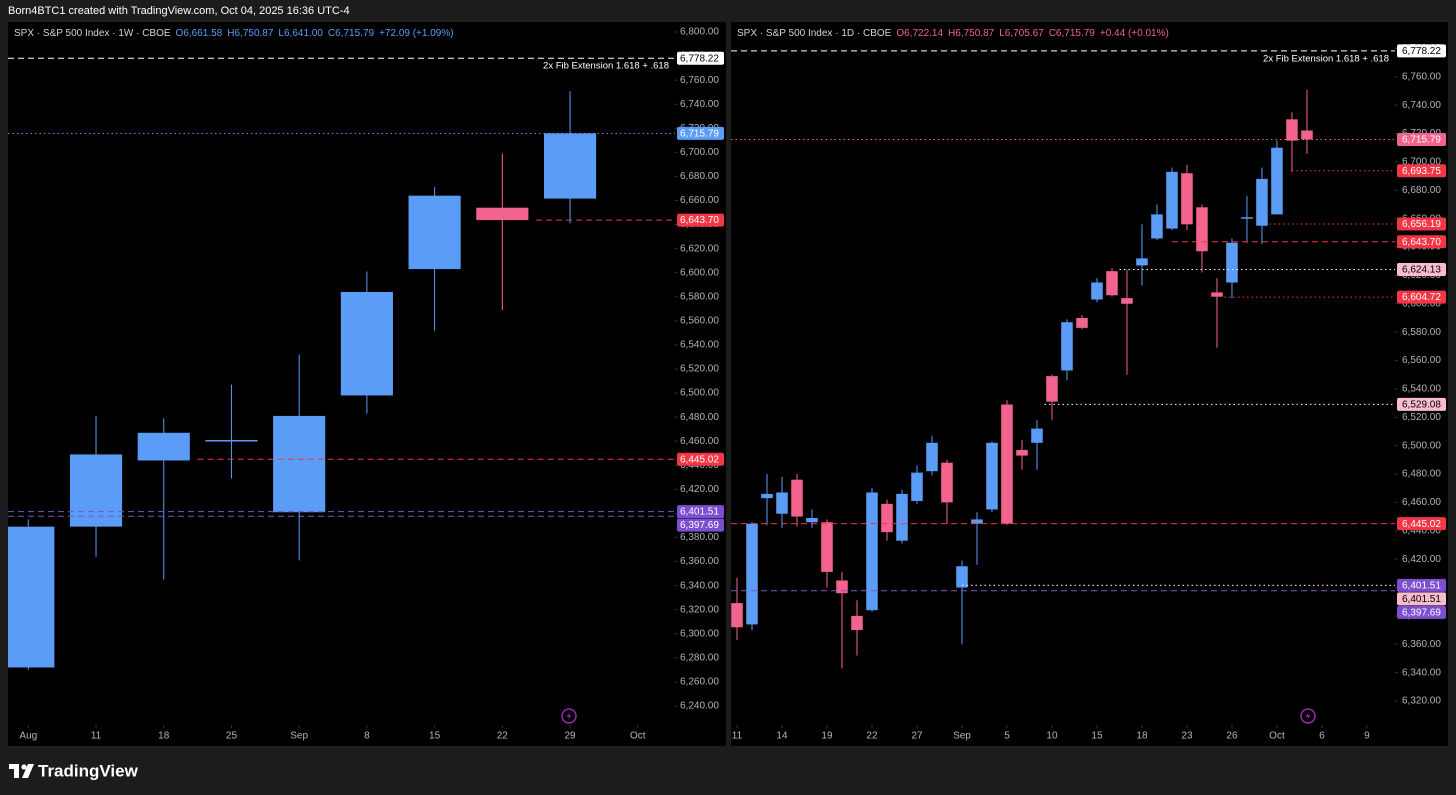 This screenshot has height=795, width=1456. I want to click on y-tick-label: 6,540.00, so click(1421, 389).